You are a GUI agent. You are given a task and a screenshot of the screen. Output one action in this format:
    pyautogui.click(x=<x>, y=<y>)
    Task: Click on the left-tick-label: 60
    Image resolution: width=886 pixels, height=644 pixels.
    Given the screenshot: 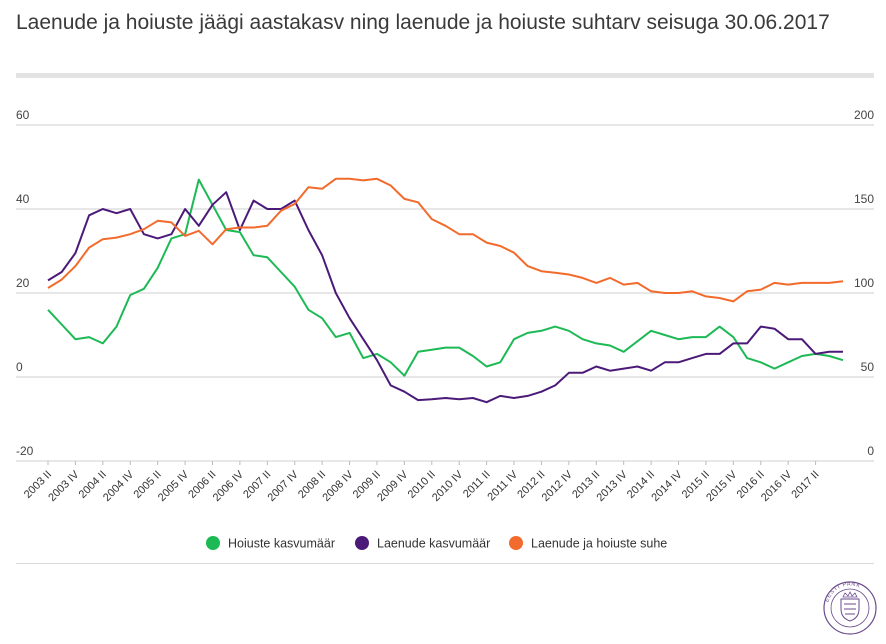 What is the action you would take?
    pyautogui.click(x=23, y=115)
    